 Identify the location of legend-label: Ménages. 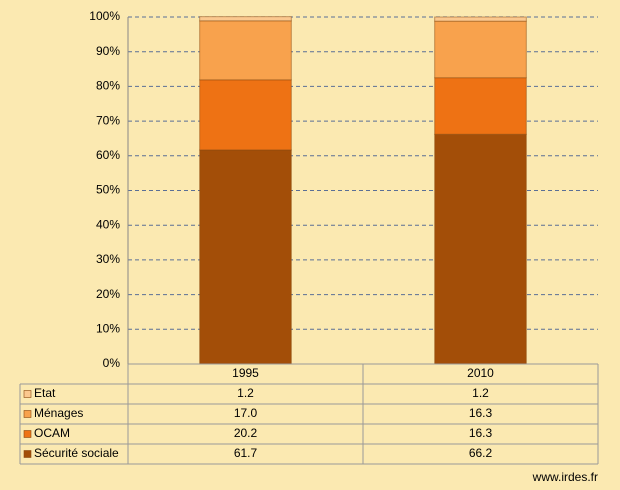
(58, 413).